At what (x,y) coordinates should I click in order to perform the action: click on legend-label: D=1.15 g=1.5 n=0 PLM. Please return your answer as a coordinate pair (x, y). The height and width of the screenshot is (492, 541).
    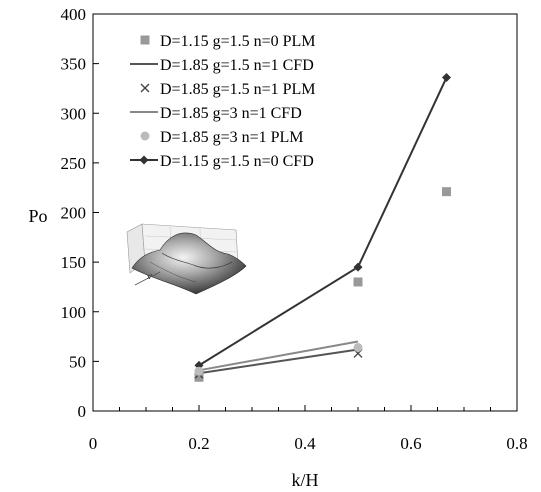
    Looking at the image, I should click on (238, 41).